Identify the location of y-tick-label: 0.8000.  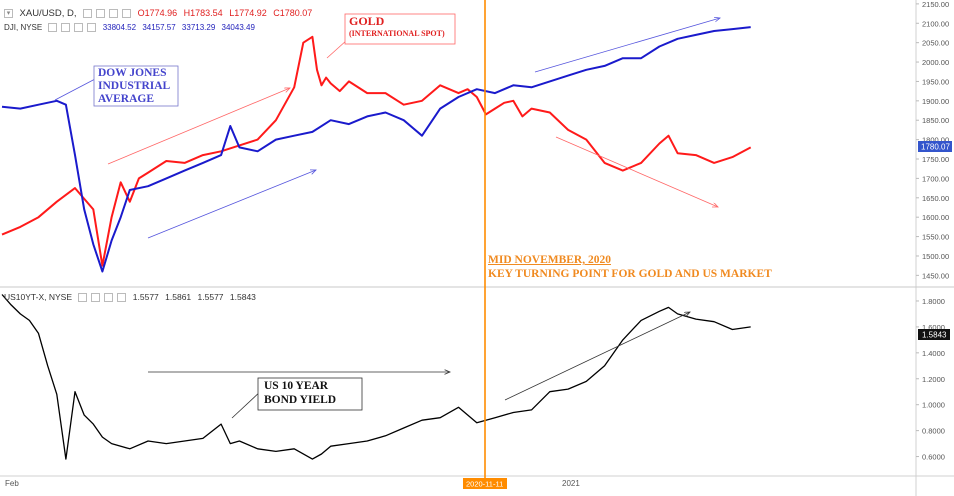
(933, 431).